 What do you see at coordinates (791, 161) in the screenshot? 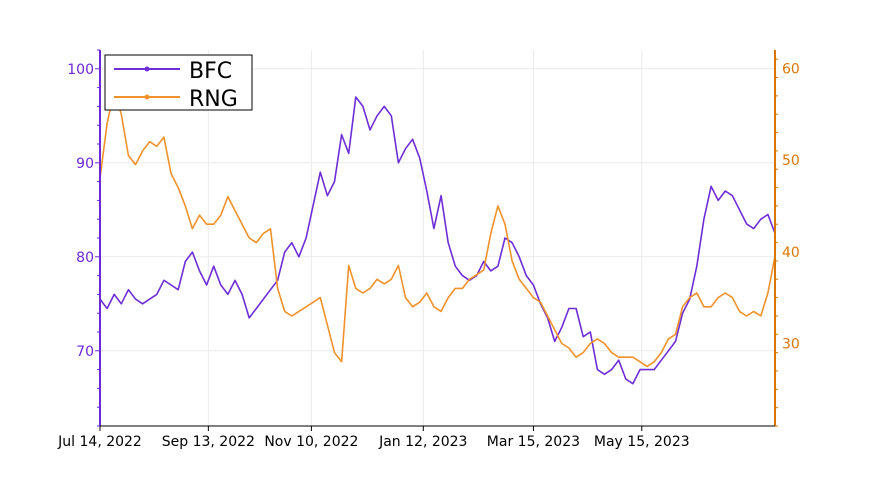
I see `right-axis-tick-label-2: 50` at bounding box center [791, 161].